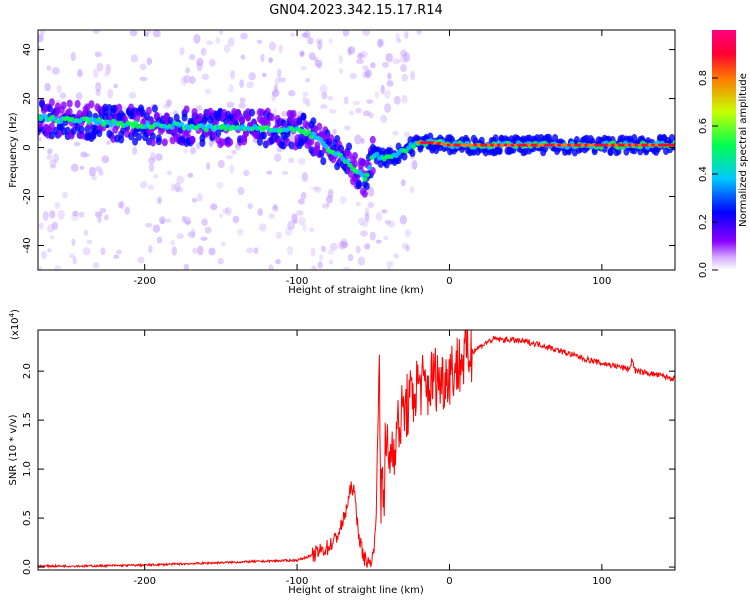 This screenshot has height=600, width=750. What do you see at coordinates (601, 581) in the screenshot?
I see `snr-x-tick-label: 100` at bounding box center [601, 581].